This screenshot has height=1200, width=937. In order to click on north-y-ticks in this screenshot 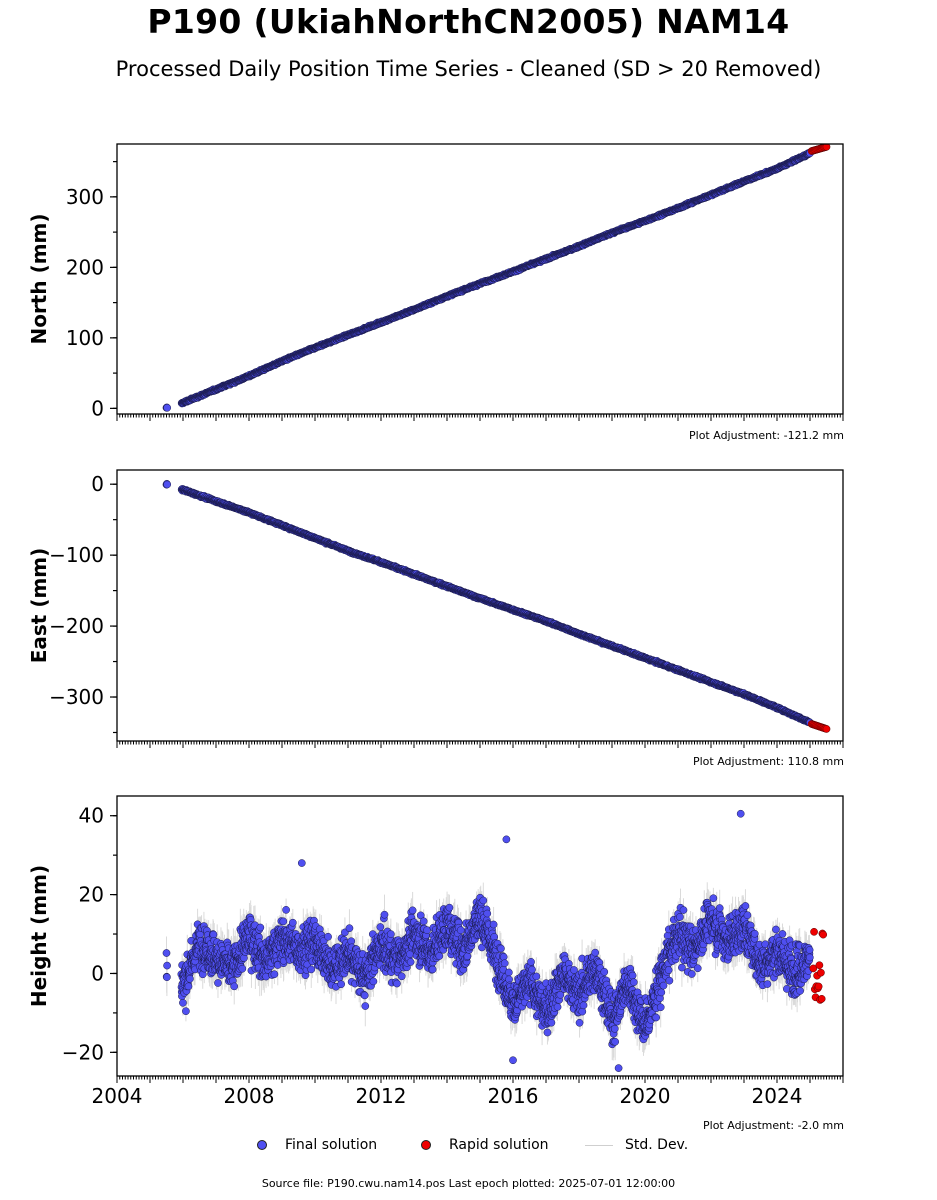, I will do `click(113, 285)`.